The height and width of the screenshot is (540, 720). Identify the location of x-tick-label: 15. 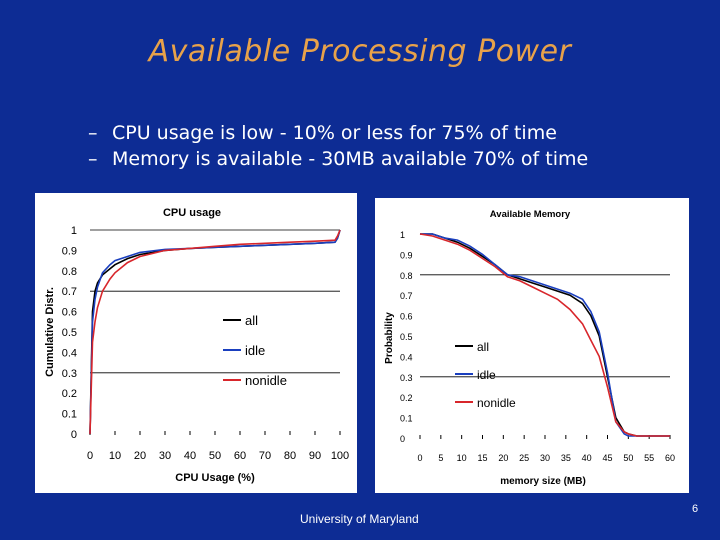
(482, 458).